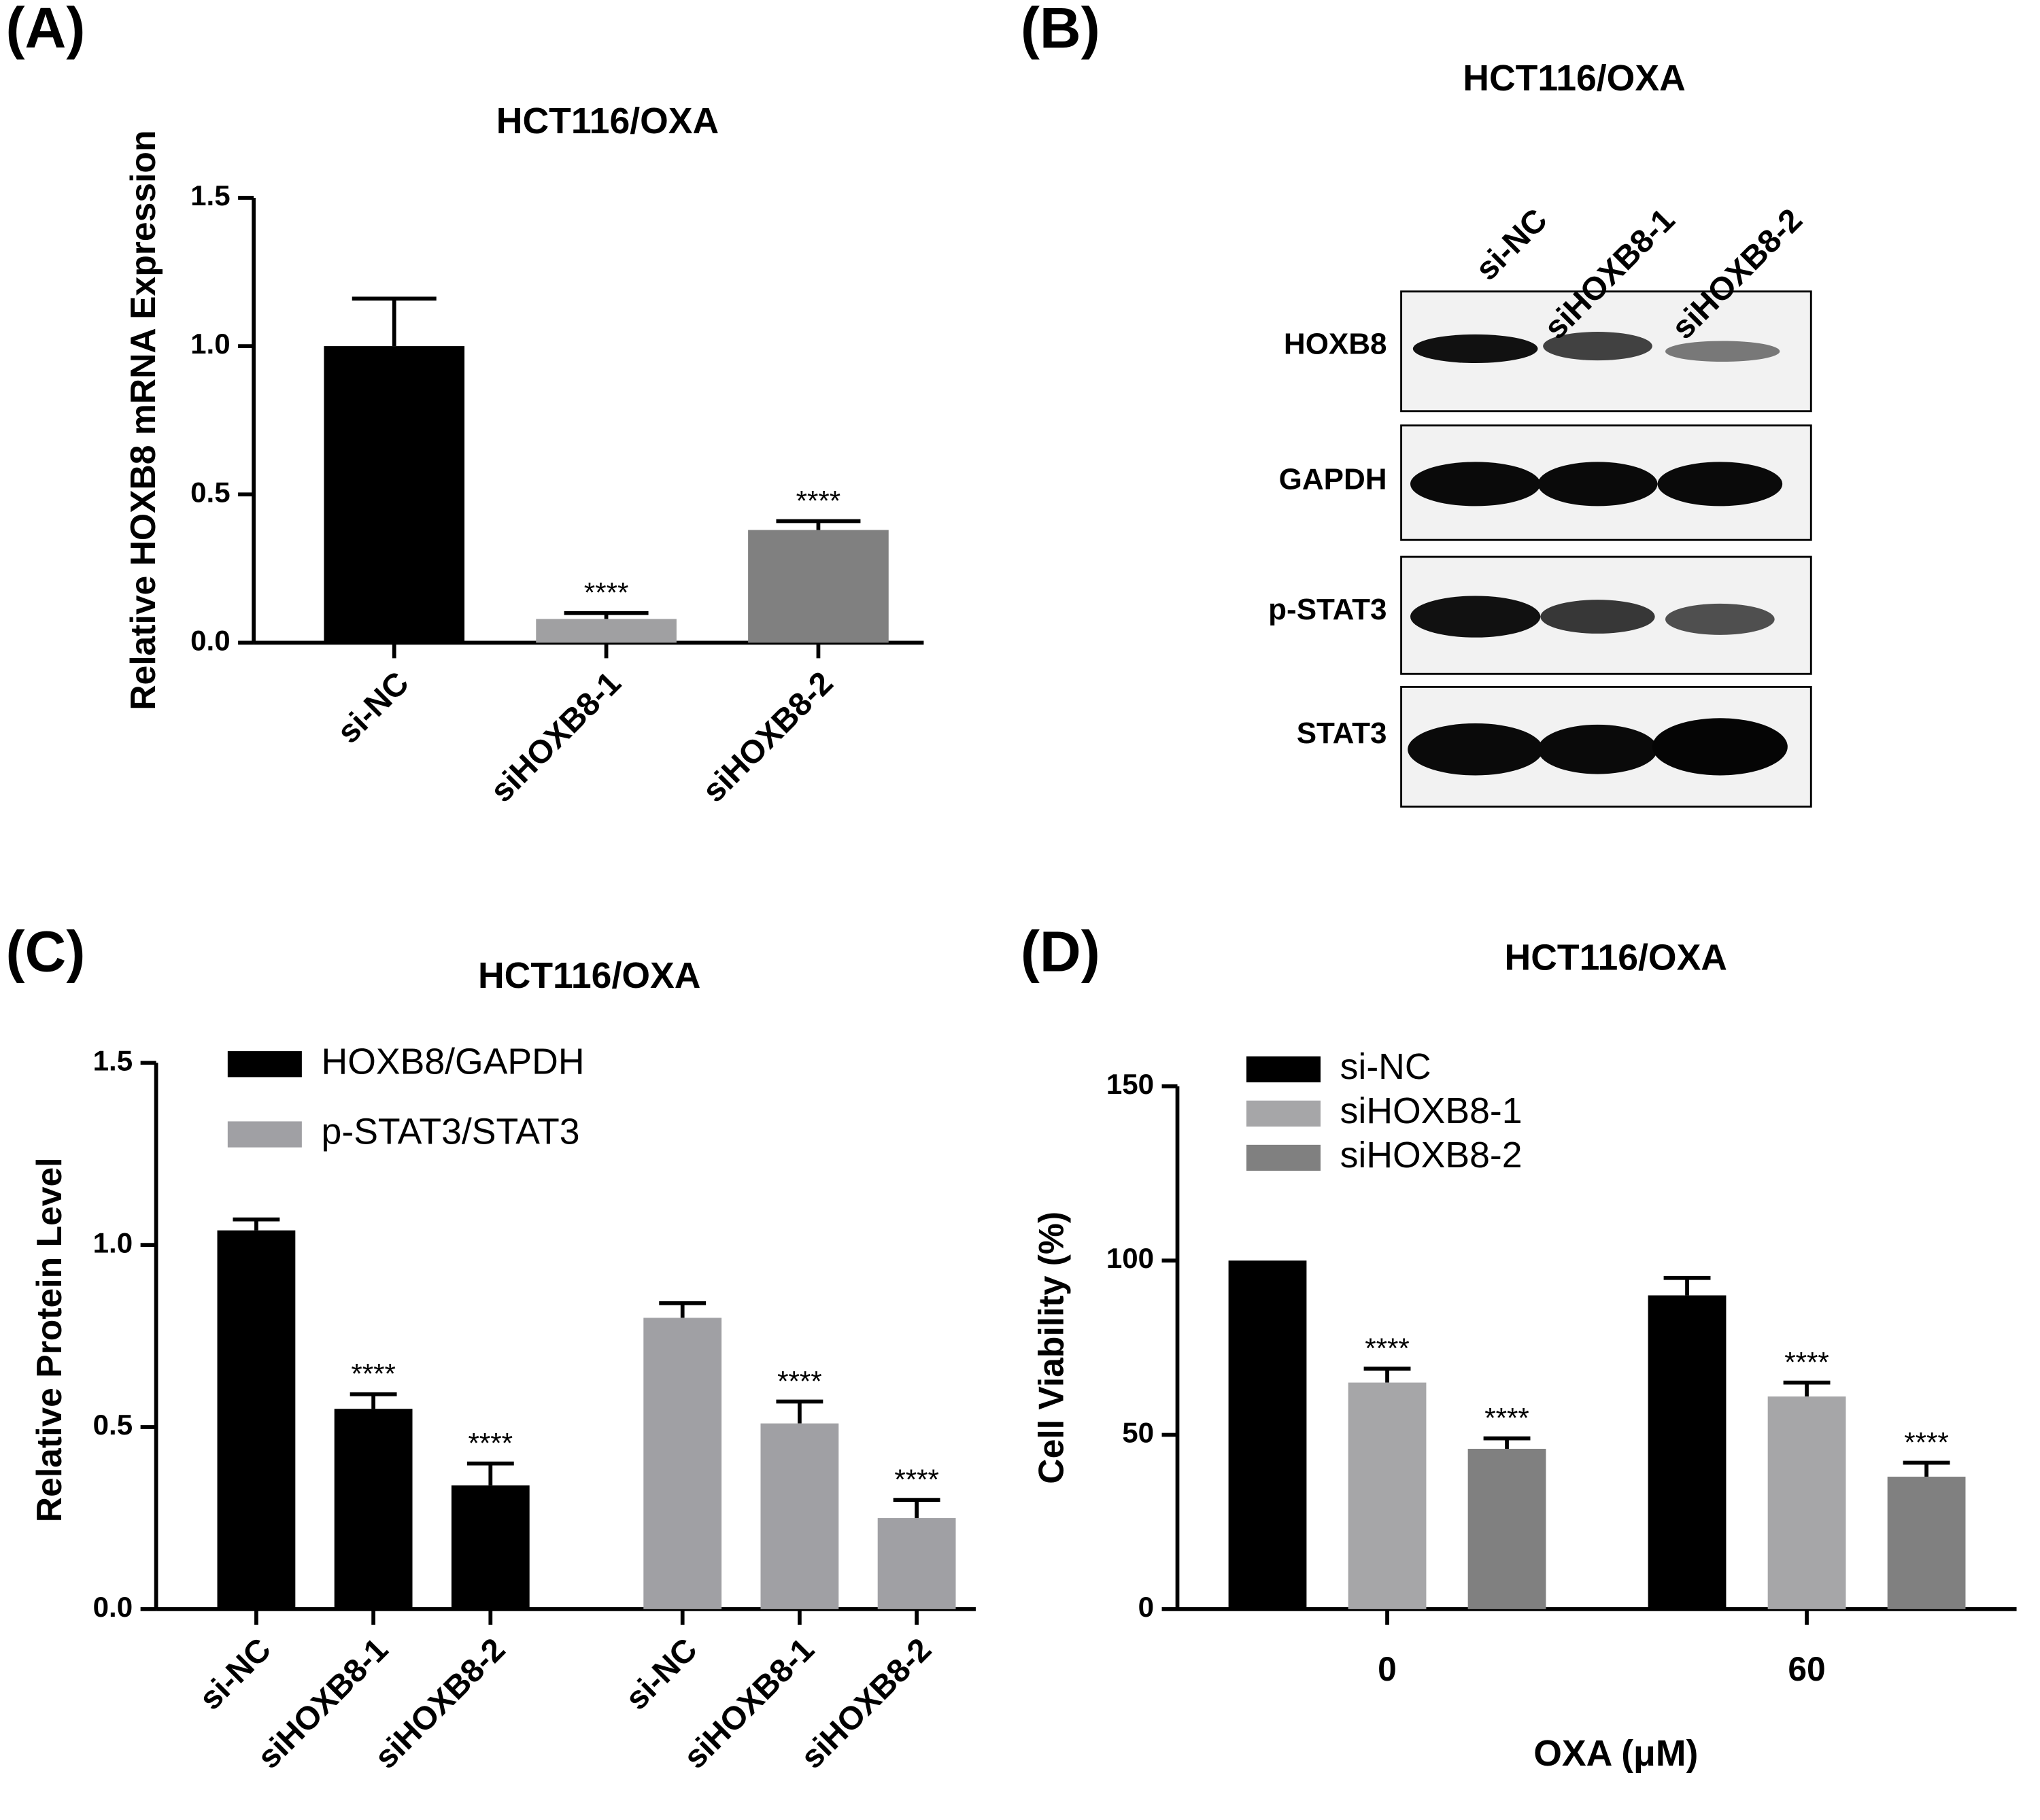 This screenshot has width=2040, height=1820. Describe the element at coordinates (1146, 1607) in the screenshot. I see `y-tick-label: 0` at that location.